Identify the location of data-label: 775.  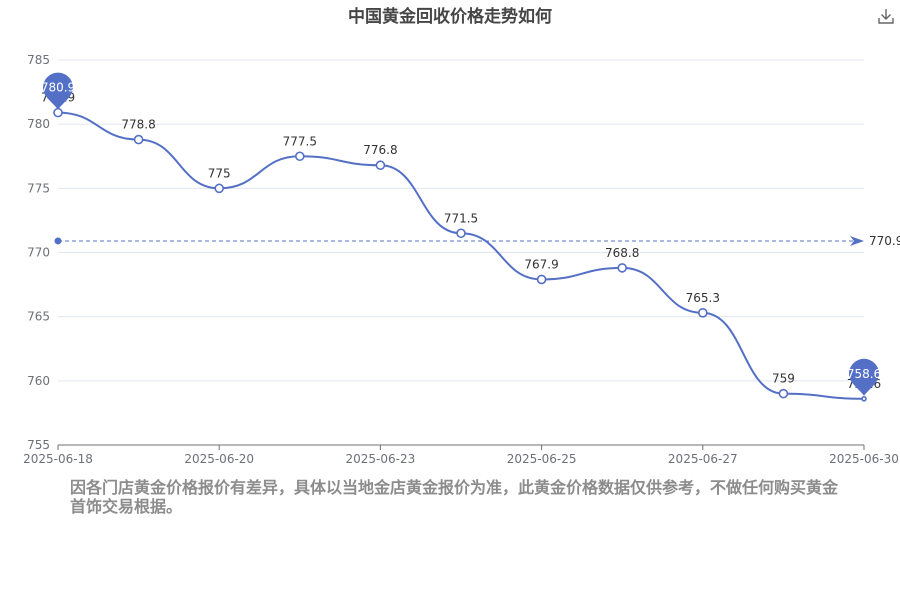
(219, 173).